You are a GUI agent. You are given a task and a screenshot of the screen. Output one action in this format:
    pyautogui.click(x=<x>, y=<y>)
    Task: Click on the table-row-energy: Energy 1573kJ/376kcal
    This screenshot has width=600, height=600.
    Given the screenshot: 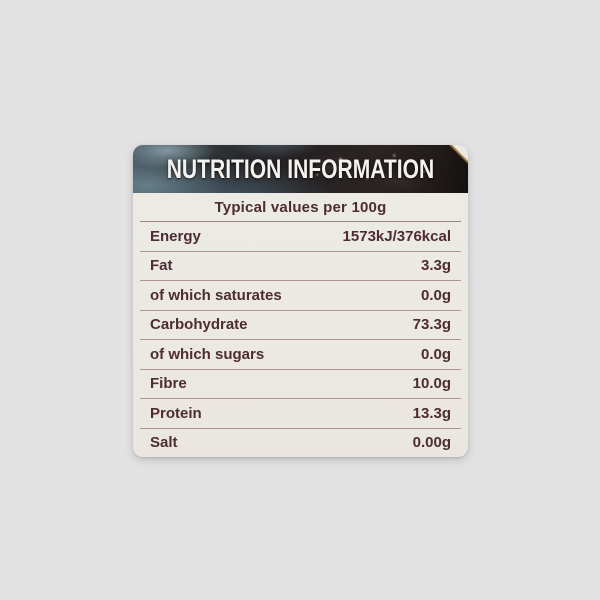 What is the action you would take?
    pyautogui.click(x=300, y=237)
    